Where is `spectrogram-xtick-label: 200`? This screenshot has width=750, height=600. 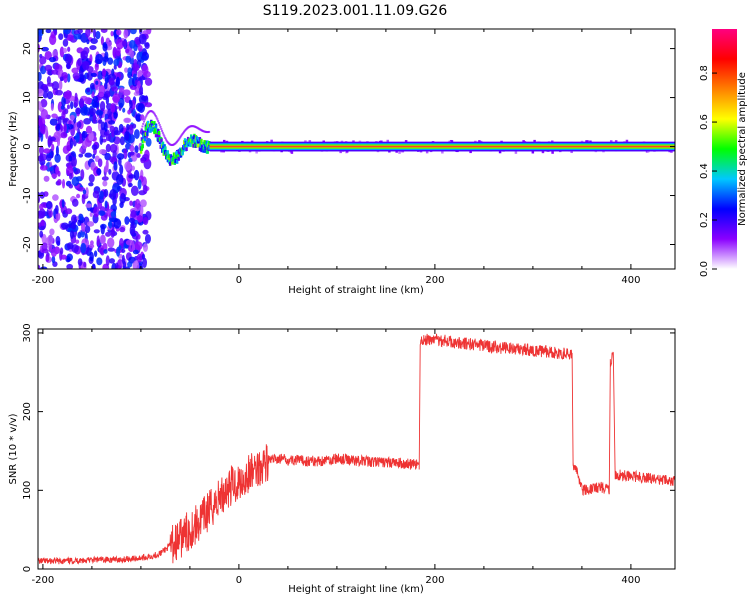
spectrogram-xtick-label: 200 is located at coordinates (434, 280).